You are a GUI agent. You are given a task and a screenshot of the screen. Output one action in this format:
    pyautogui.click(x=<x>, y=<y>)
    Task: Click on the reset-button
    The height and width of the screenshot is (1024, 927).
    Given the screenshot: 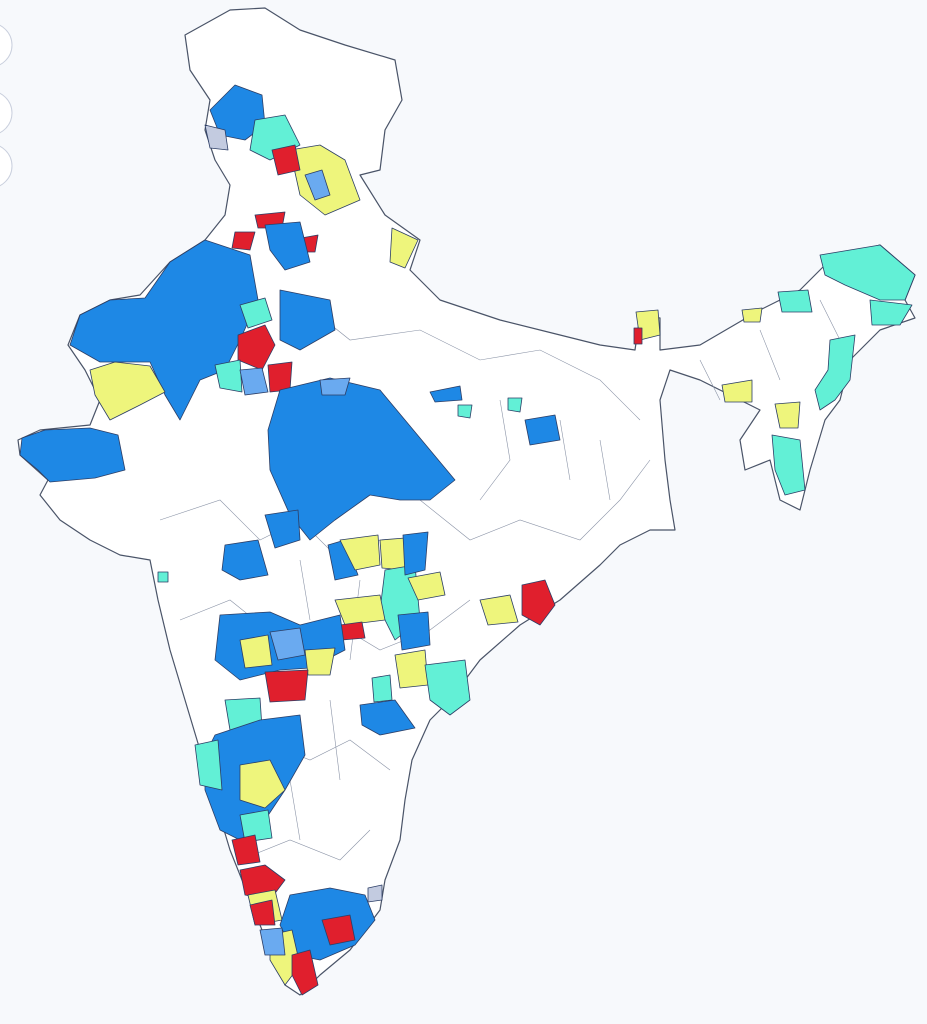 What is the action you would take?
    pyautogui.click(x=6, y=166)
    